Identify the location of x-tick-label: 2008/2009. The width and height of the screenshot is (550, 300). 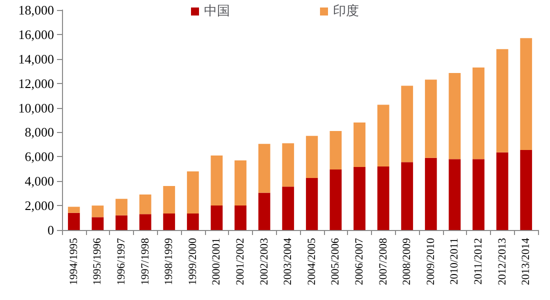
(407, 262).